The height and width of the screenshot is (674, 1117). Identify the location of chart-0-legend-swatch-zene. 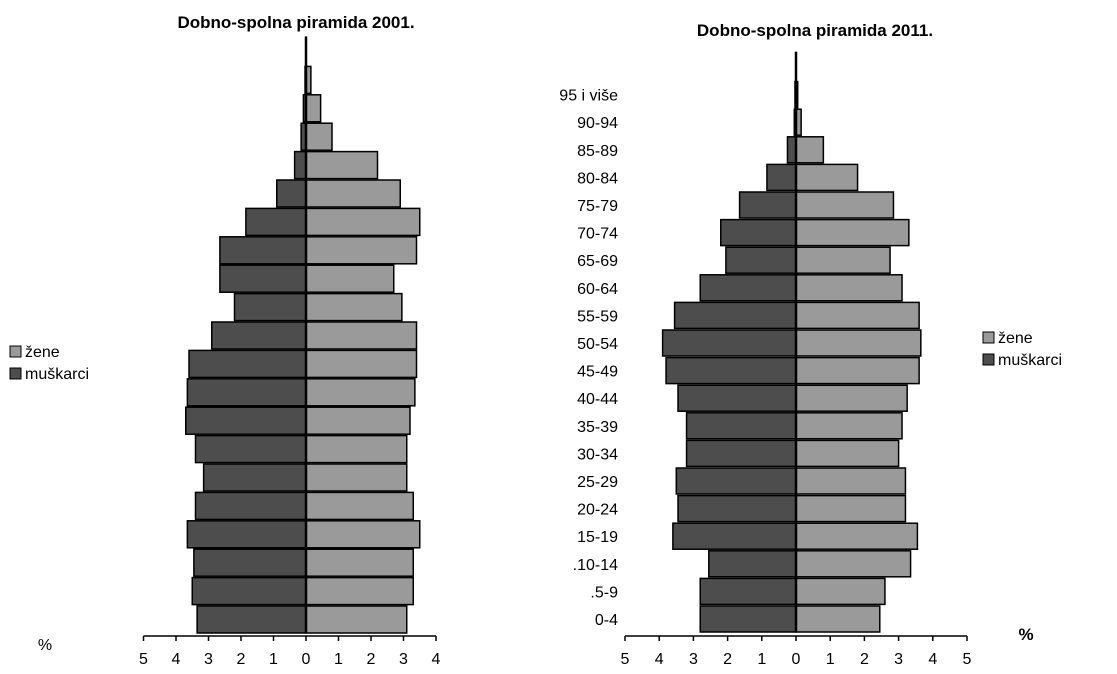
(15, 351).